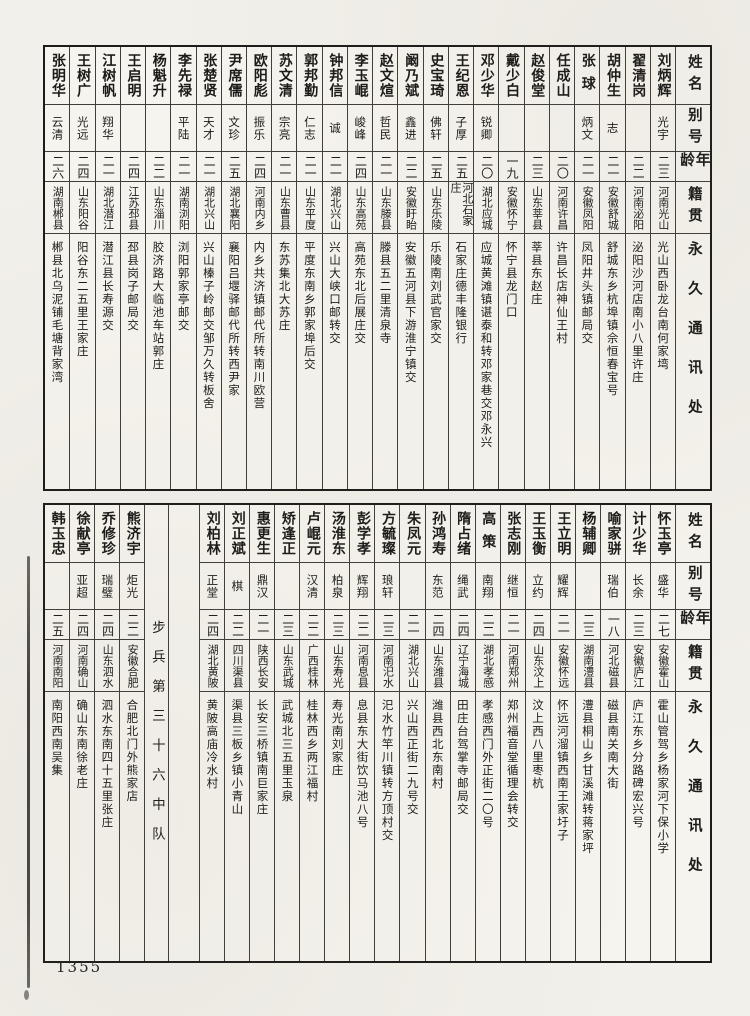 The width and height of the screenshot is (750, 1016). What do you see at coordinates (334, 268) in the screenshot?
I see `person-column: 钟邦信诚二一 湖北兴山 兴山大峡口邮转交` at bounding box center [334, 268].